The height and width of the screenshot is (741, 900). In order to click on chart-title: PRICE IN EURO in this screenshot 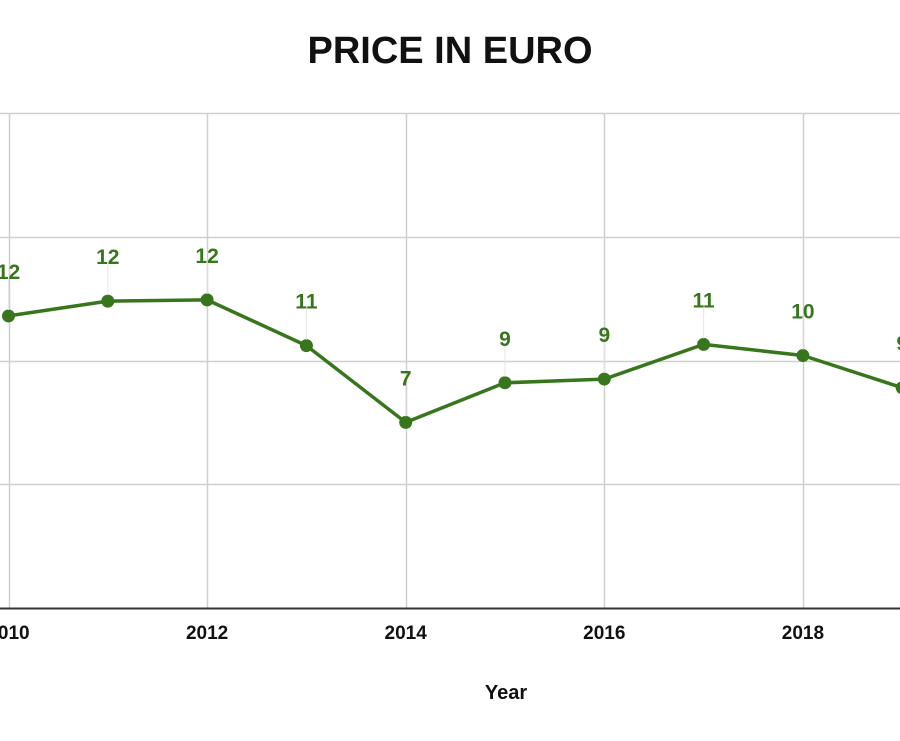, I will do `click(450, 51)`.